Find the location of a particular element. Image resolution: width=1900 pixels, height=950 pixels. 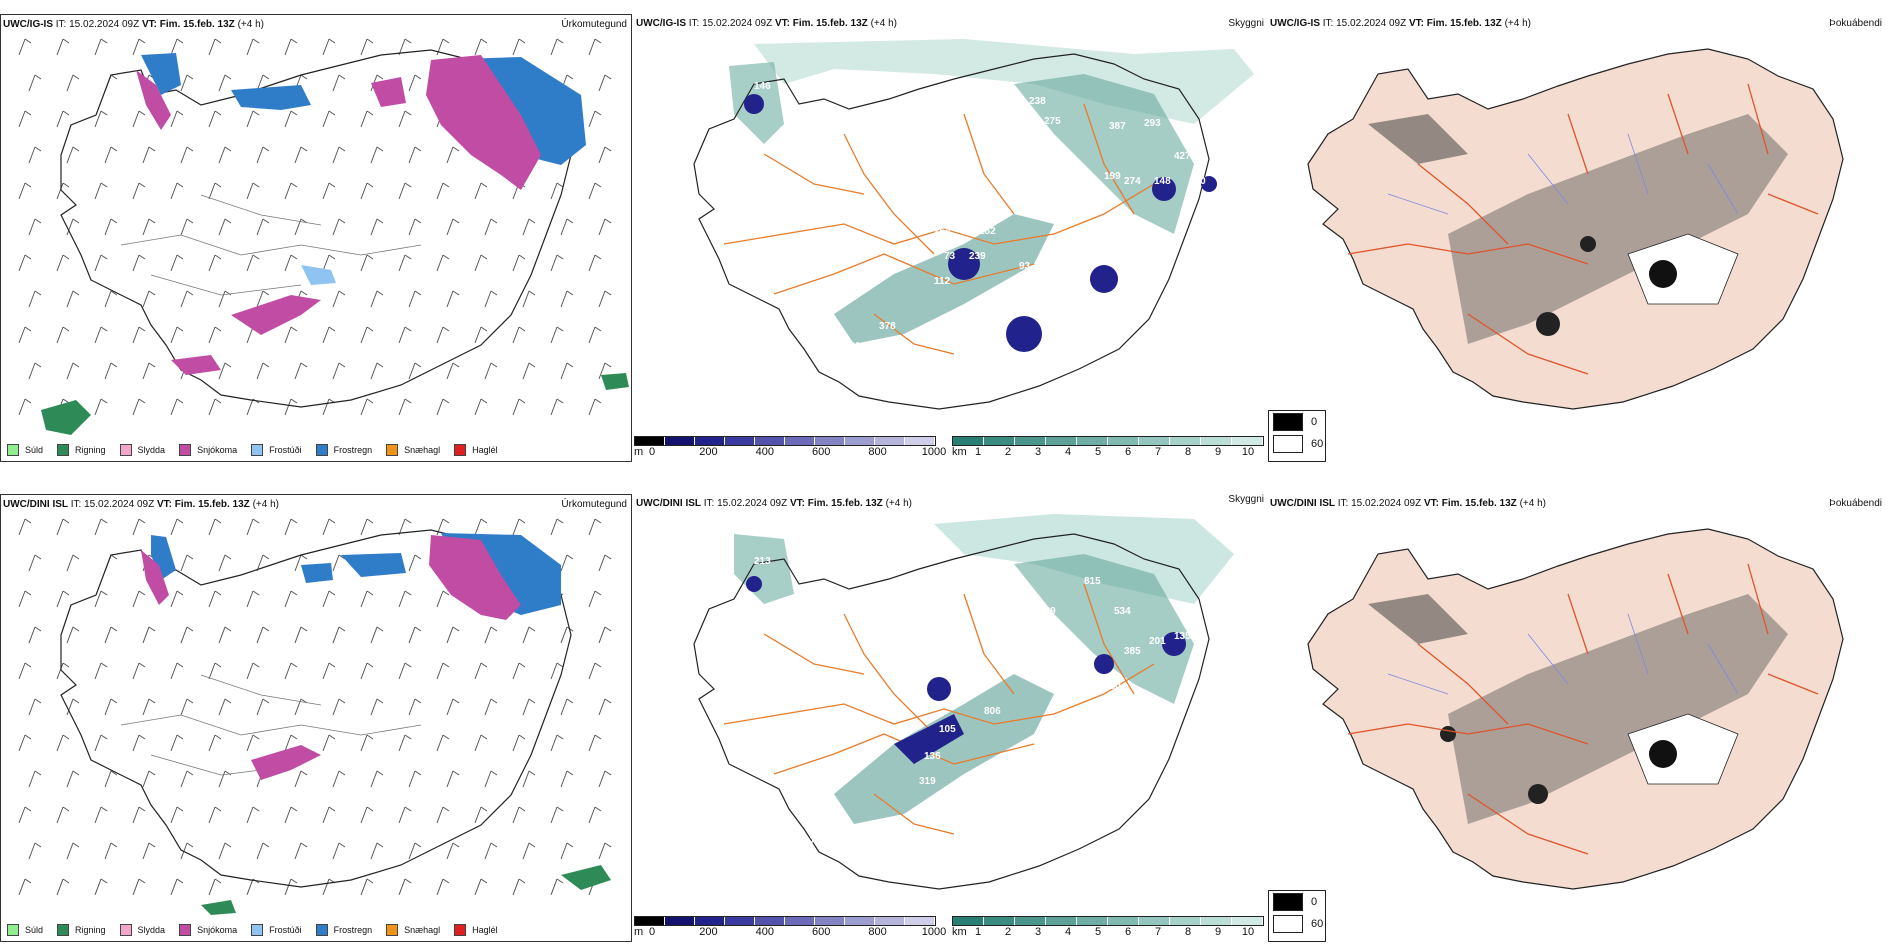

legend-label: Frostregn is located at coordinates (353, 930).